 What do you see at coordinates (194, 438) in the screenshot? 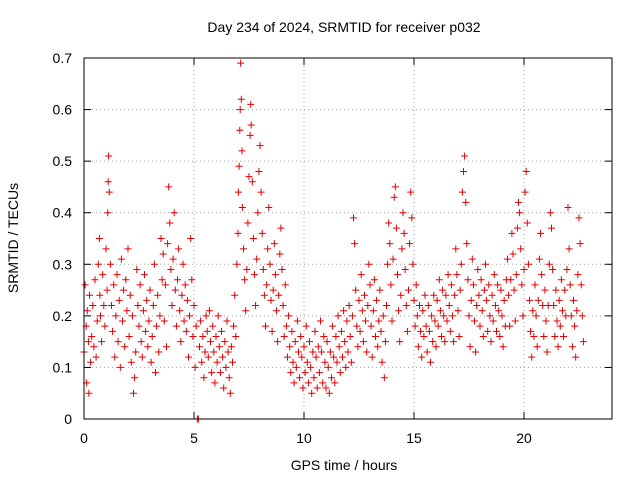
I see `x-tick-label: 5` at bounding box center [194, 438].